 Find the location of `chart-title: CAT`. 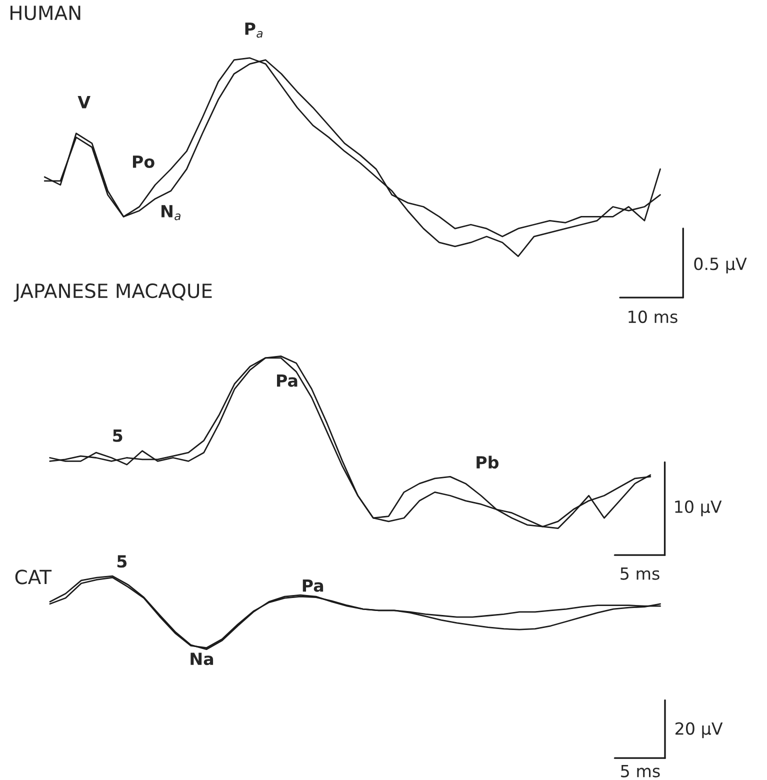

chart-title: CAT is located at coordinates (33, 577).